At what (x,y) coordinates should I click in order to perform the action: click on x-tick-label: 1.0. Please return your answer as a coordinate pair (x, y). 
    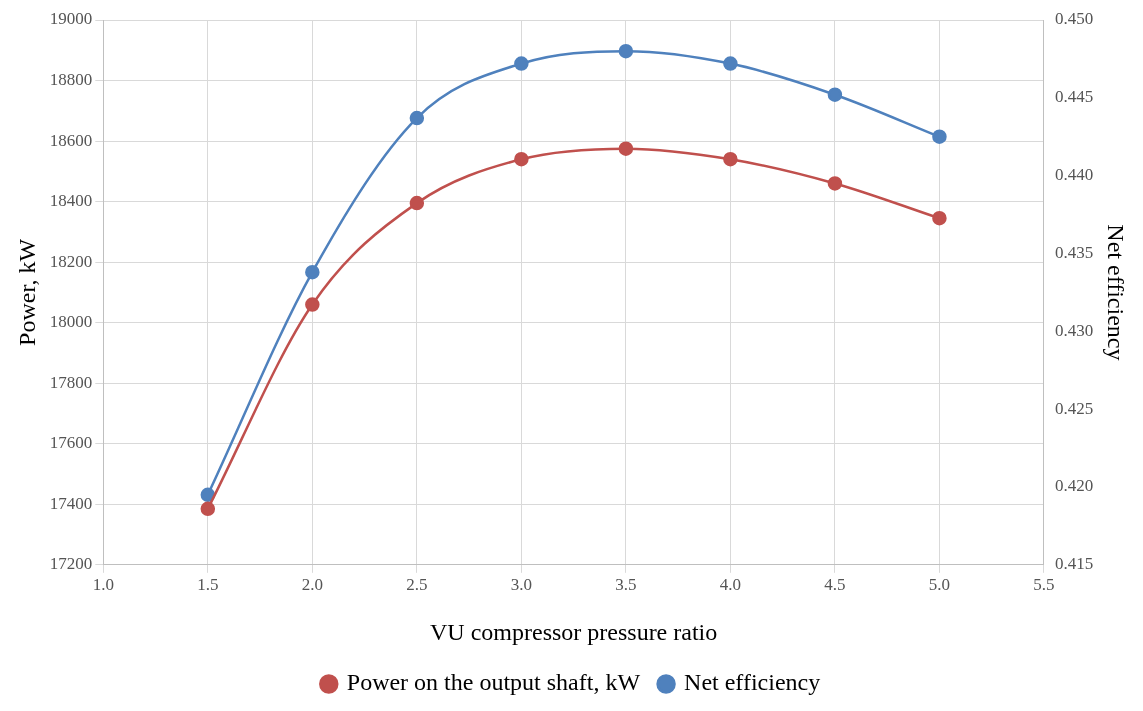
    Looking at the image, I should click on (103, 585).